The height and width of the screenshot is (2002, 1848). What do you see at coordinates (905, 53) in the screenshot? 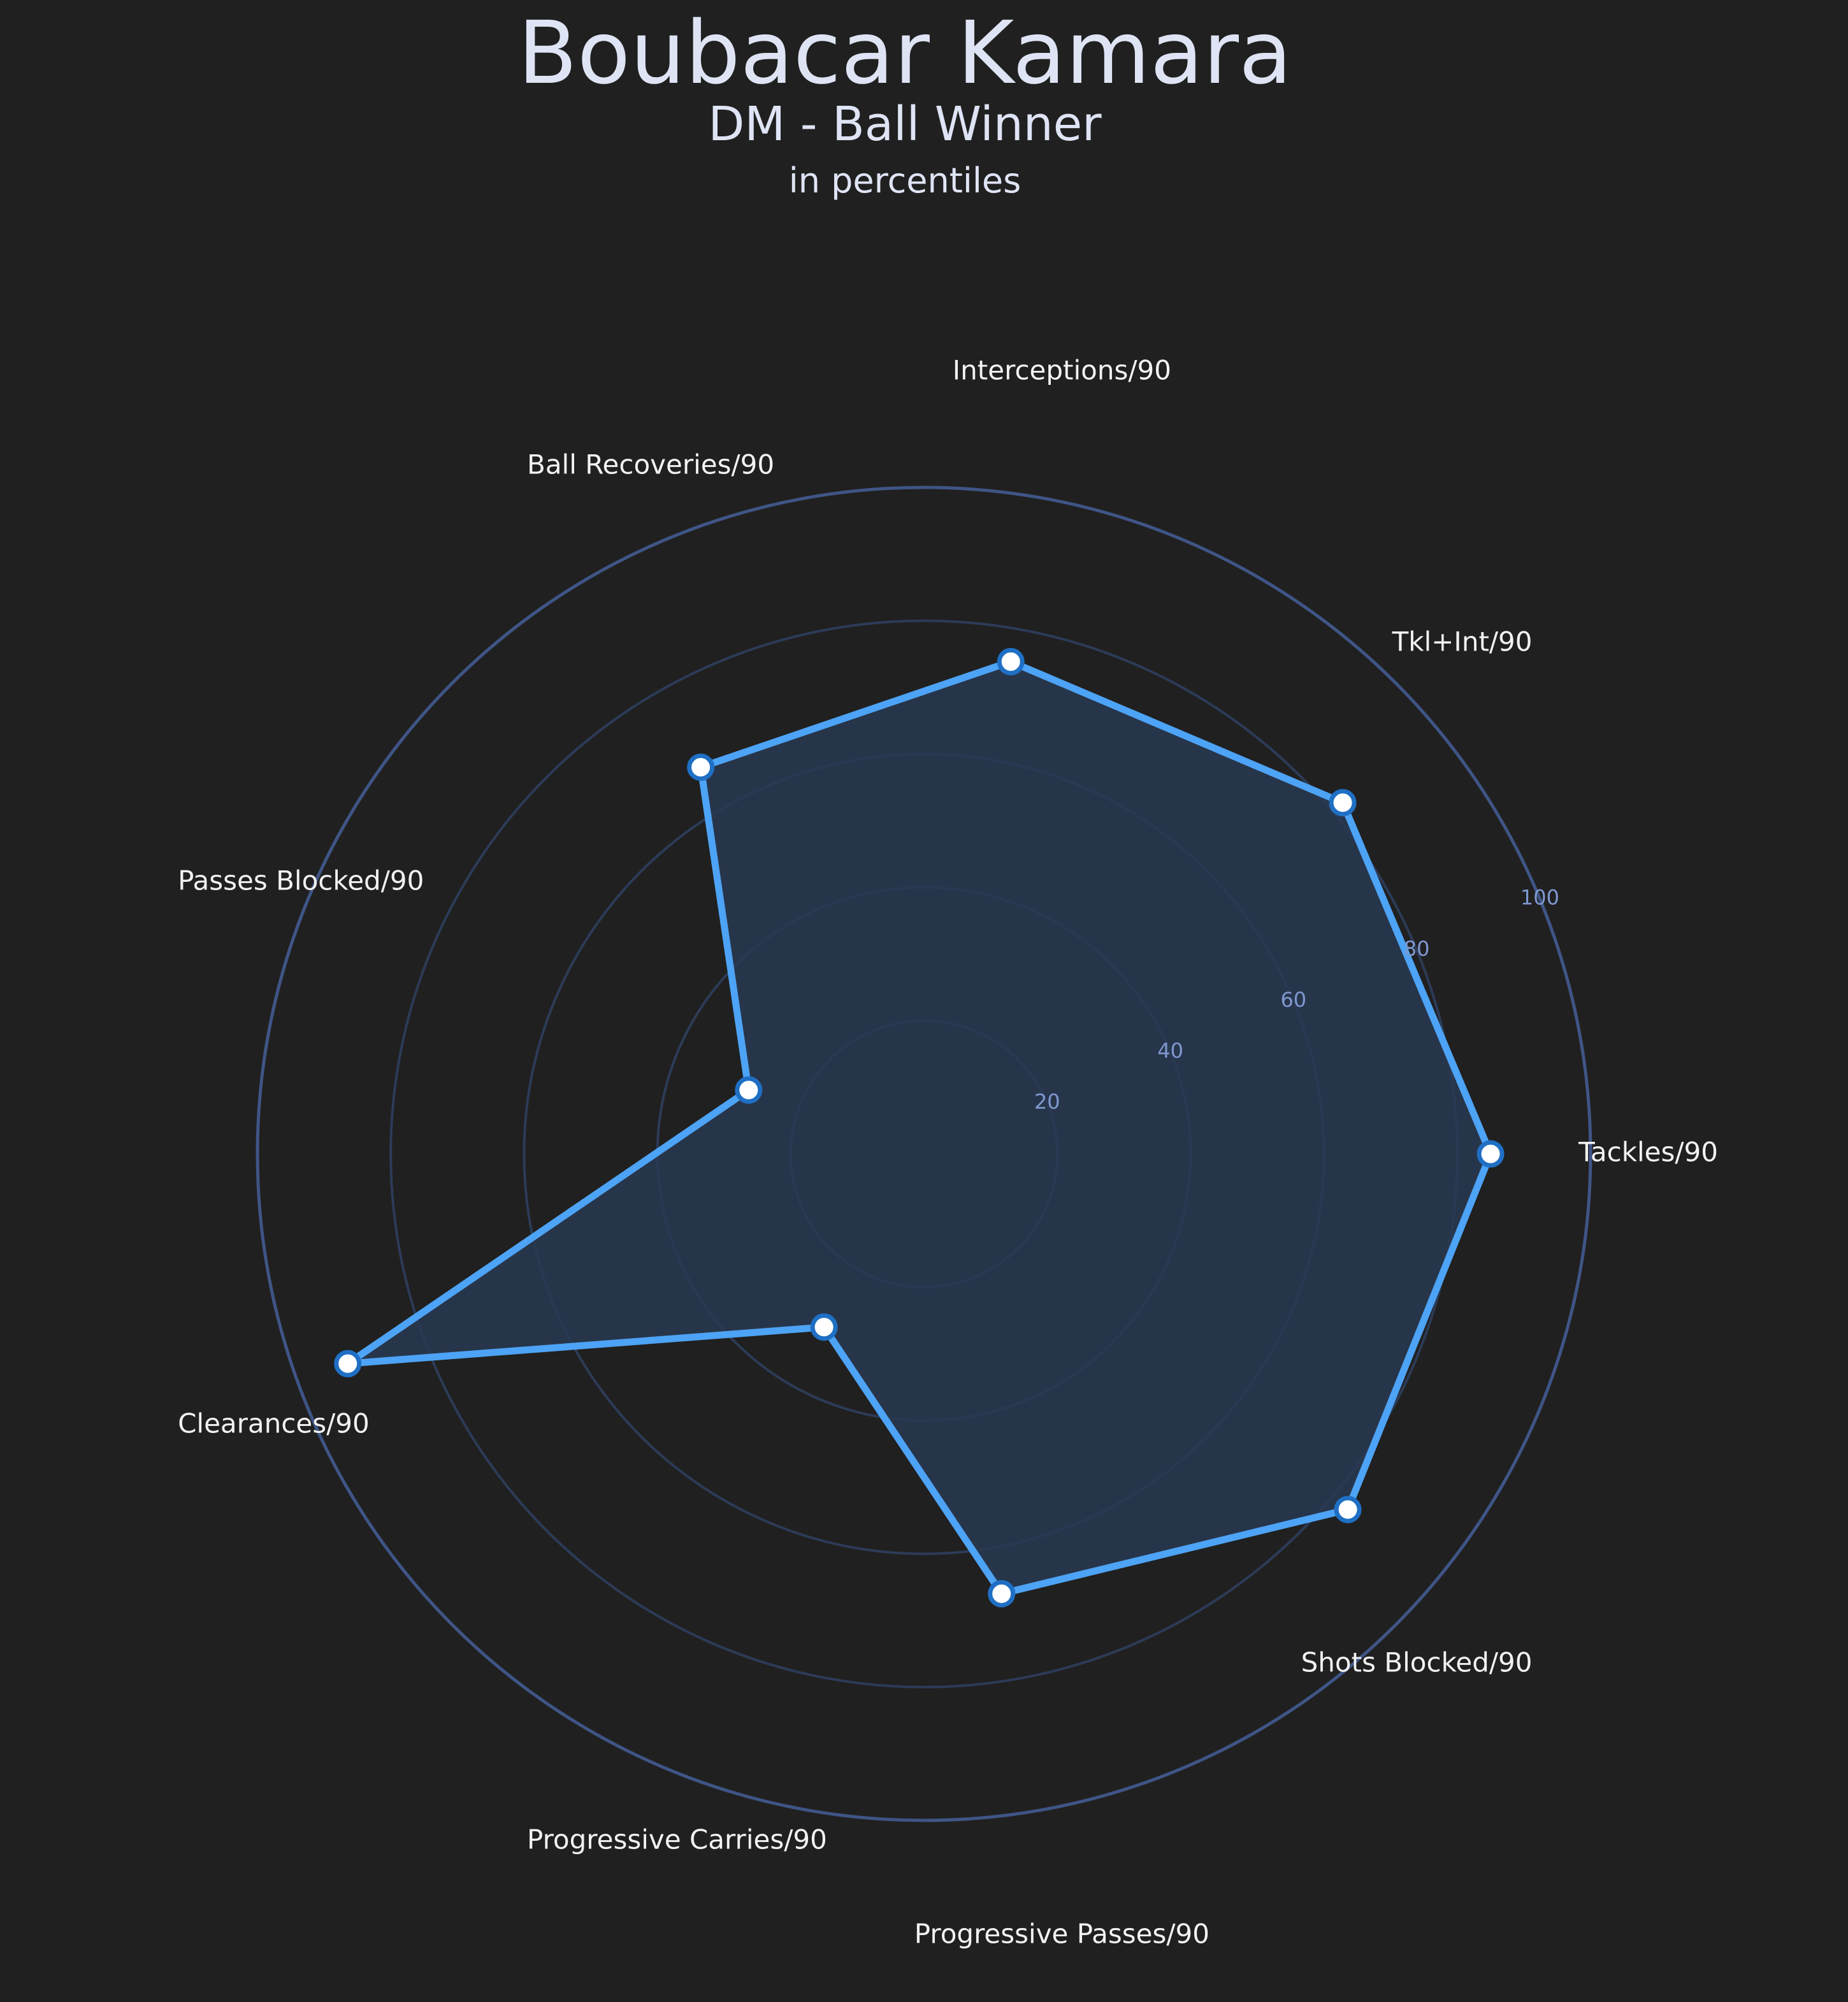
I see `chart-title: Boubacar Kamara` at bounding box center [905, 53].